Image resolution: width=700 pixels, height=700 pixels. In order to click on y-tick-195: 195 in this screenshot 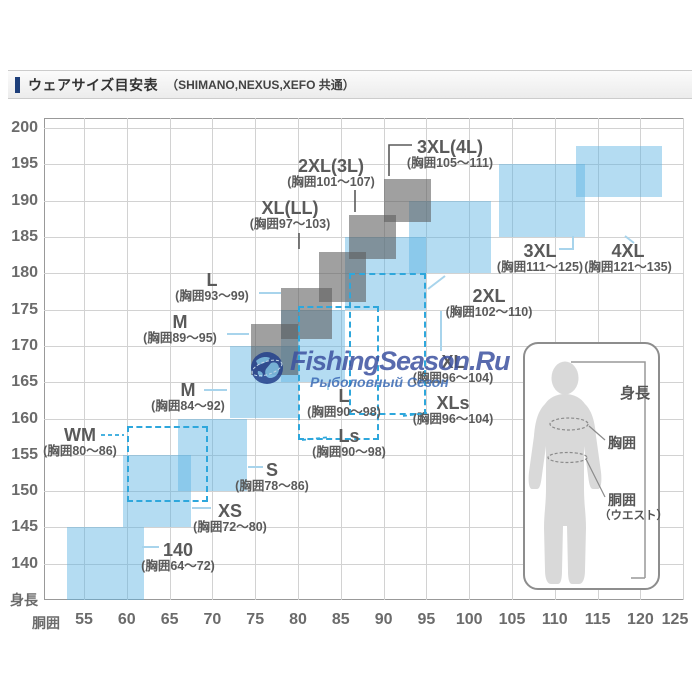, I will do `click(24, 164)`.